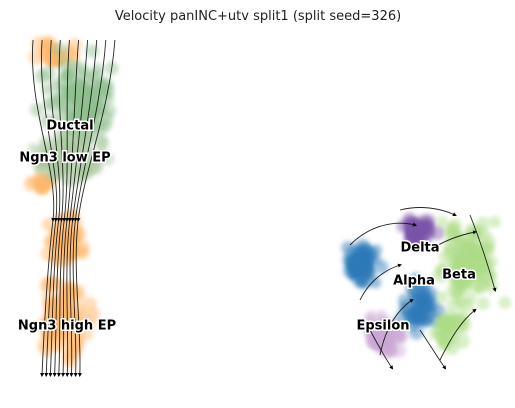 Image resolution: width=515 pixels, height=408 pixels. What do you see at coordinates (67, 326) in the screenshot?
I see `cluster-label: Ngn3 high EP` at bounding box center [67, 326].